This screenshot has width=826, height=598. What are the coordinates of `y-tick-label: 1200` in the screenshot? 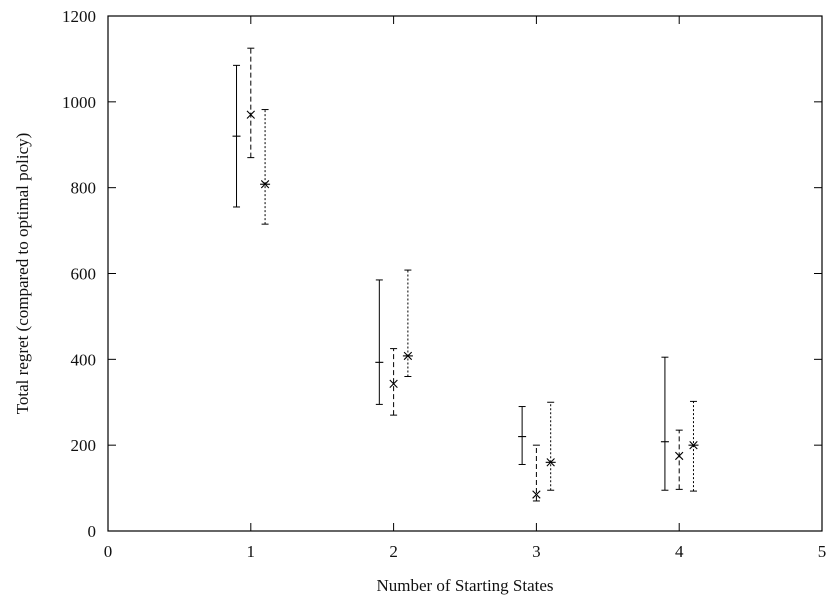 It's located at (79, 16).